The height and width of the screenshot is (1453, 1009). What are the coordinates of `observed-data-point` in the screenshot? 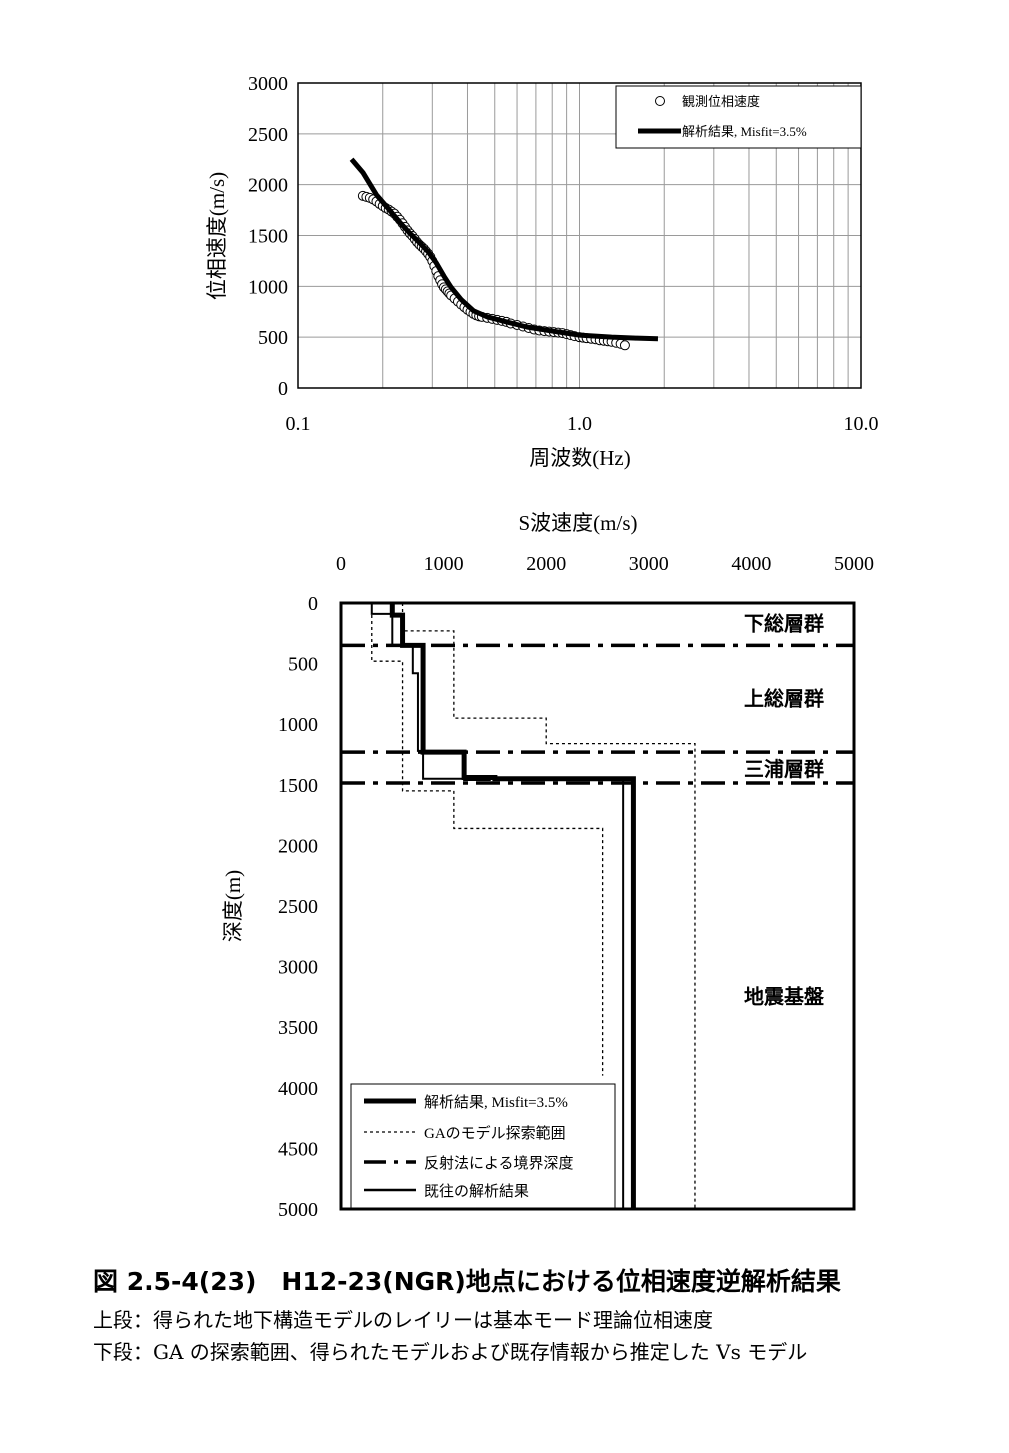 It's located at (624, 345).